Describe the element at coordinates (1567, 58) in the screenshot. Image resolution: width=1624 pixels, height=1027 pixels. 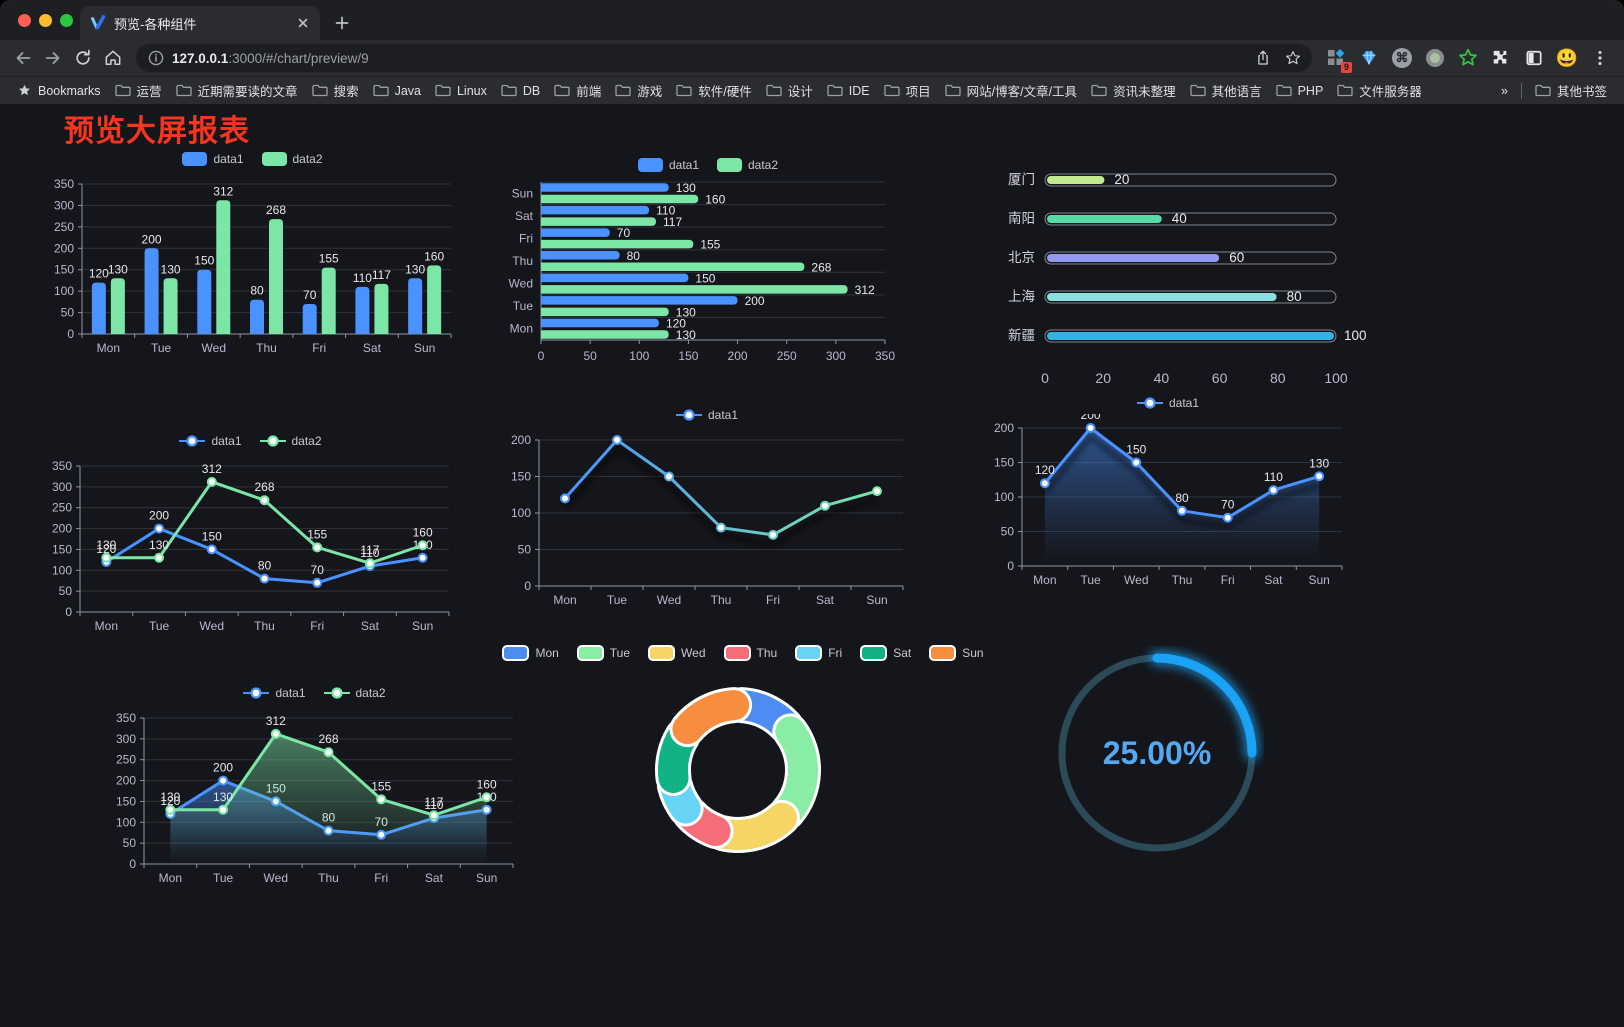
I see `profile-avatar: 😃` at that location.